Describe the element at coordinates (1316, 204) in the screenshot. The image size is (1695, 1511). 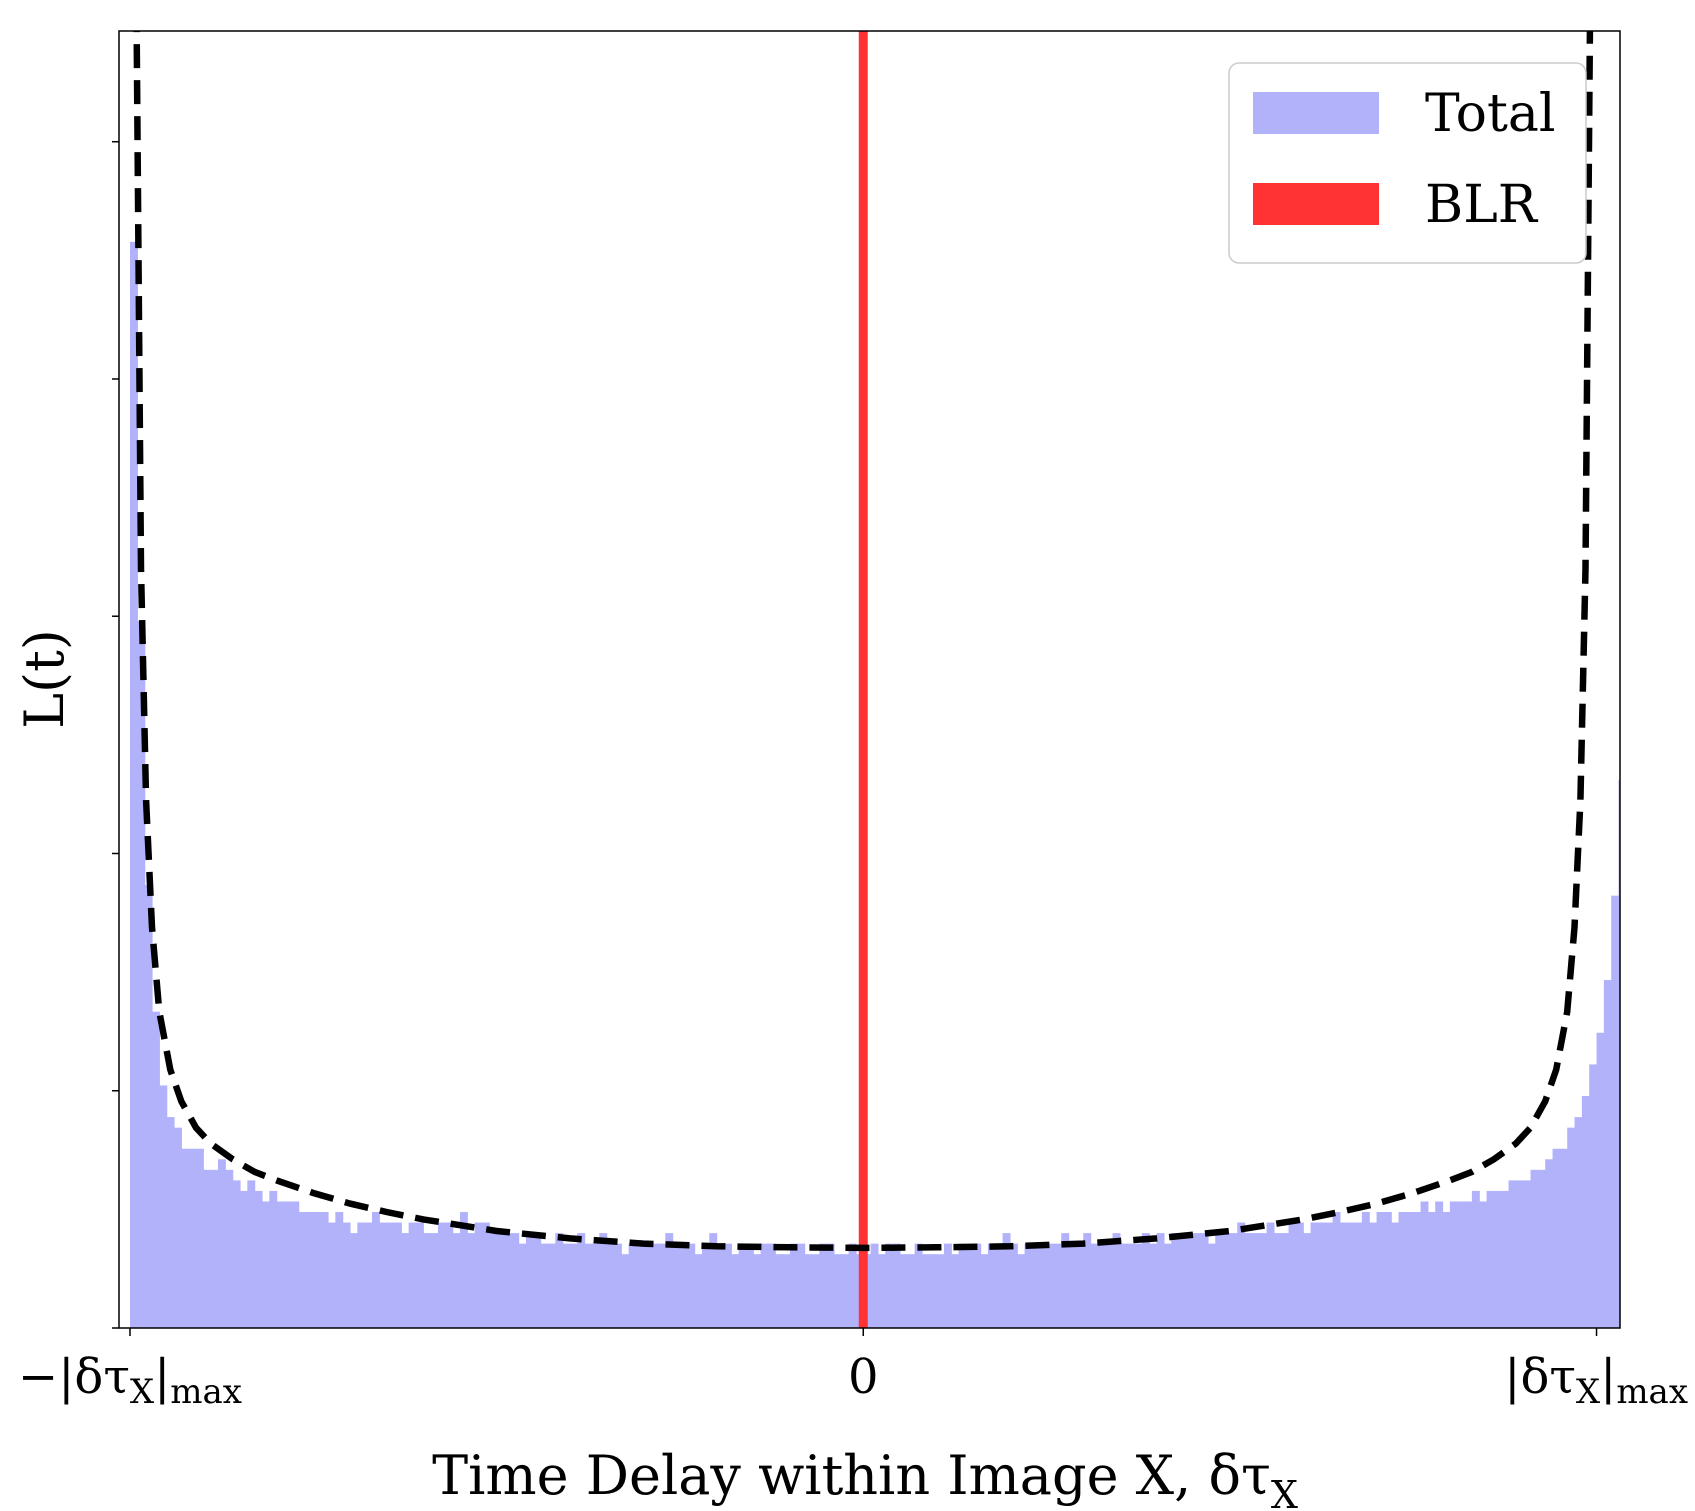
I see `legend-swatch-blr` at that location.